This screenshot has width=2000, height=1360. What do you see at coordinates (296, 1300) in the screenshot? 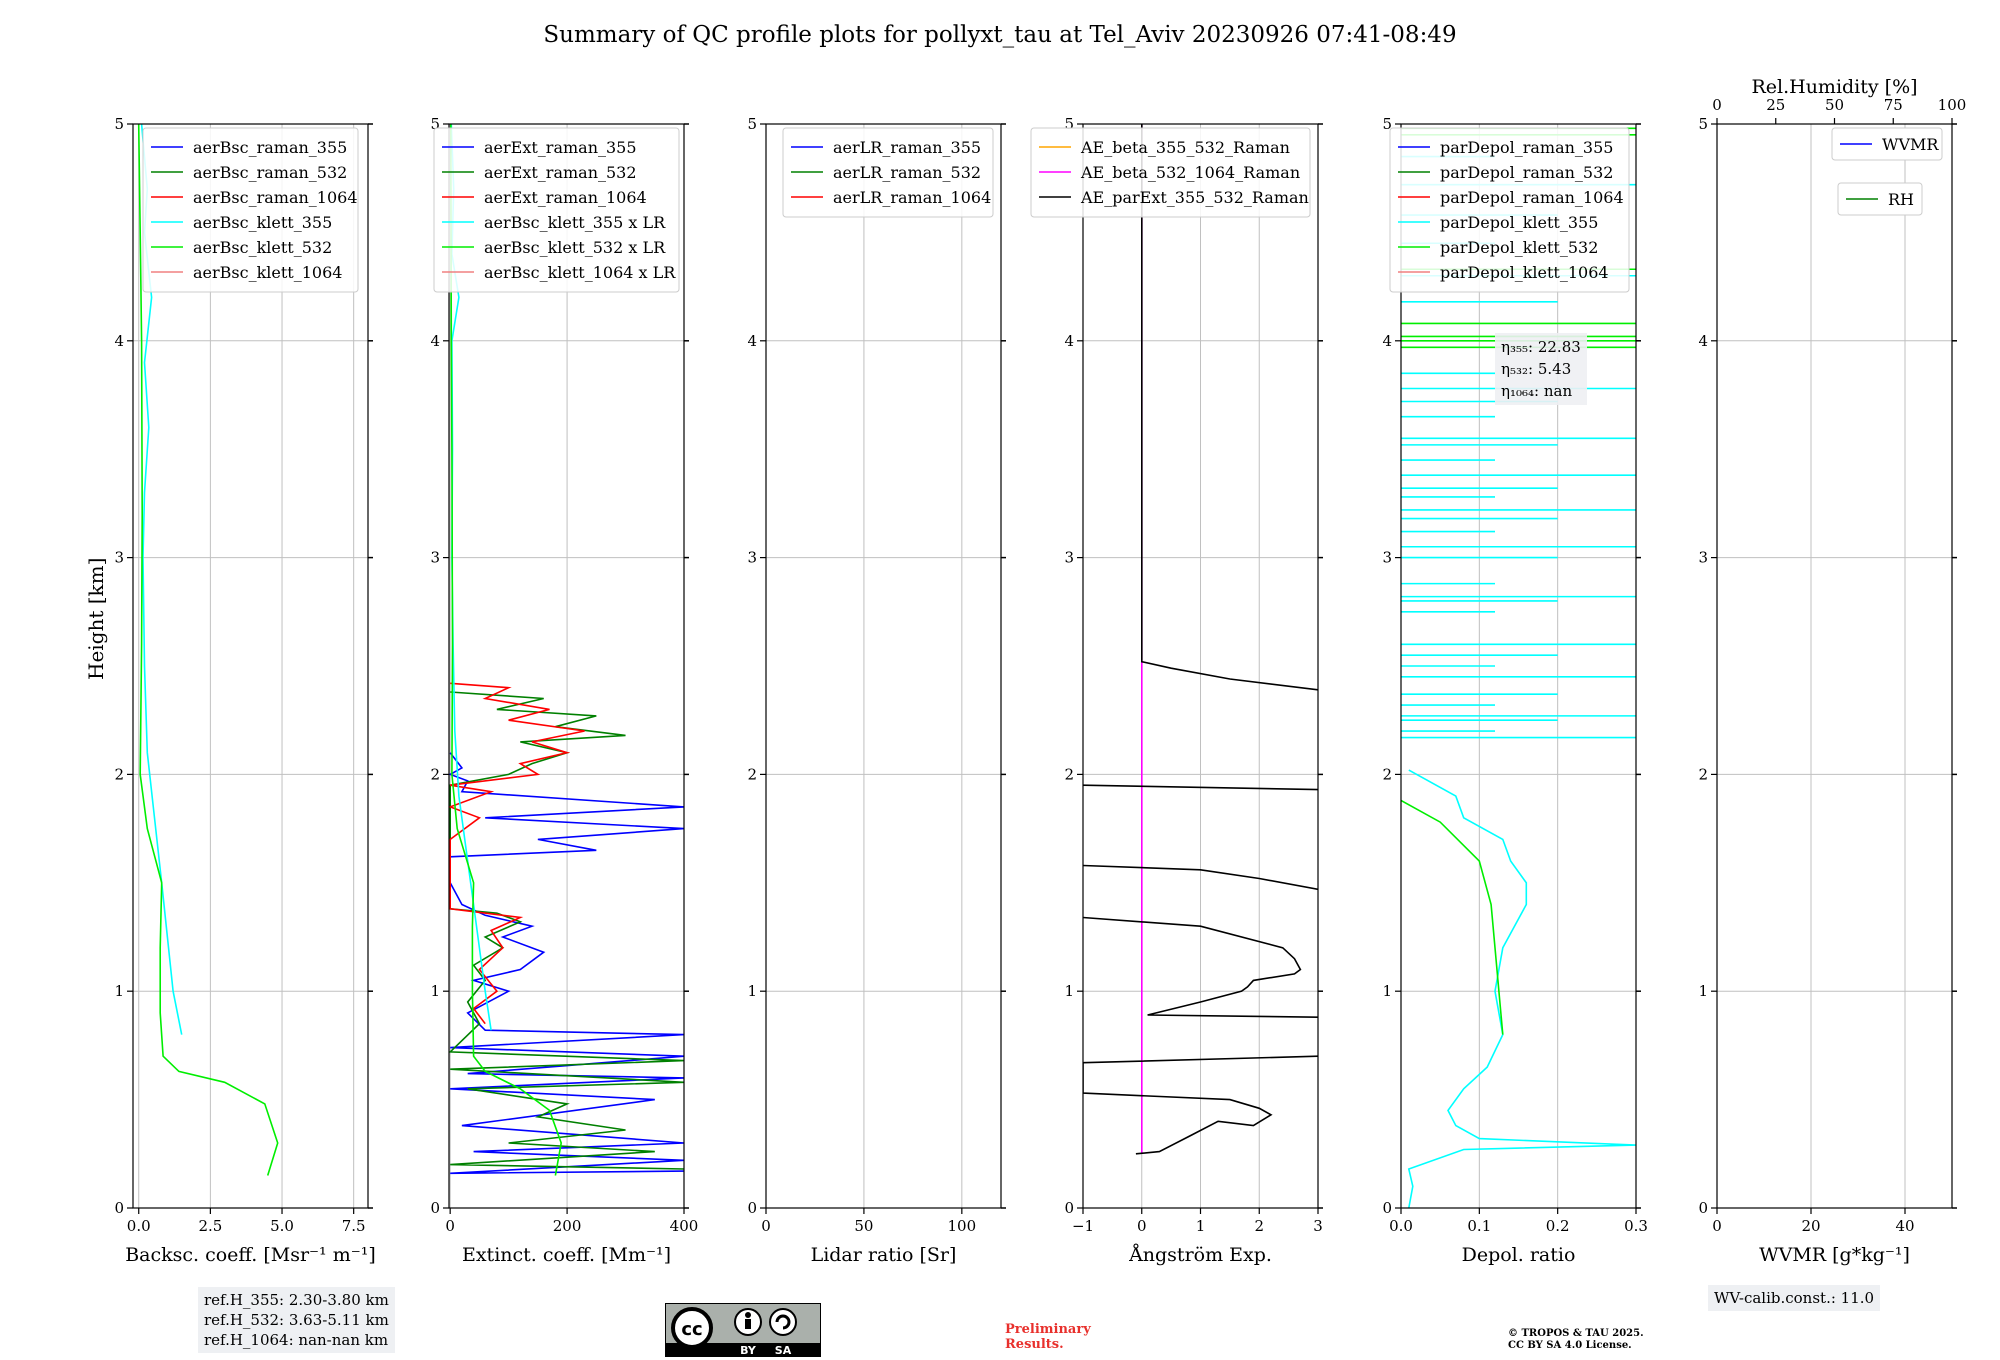
I see `ref-height-355: ref.H_355: 2.30-3.80 km` at bounding box center [296, 1300].